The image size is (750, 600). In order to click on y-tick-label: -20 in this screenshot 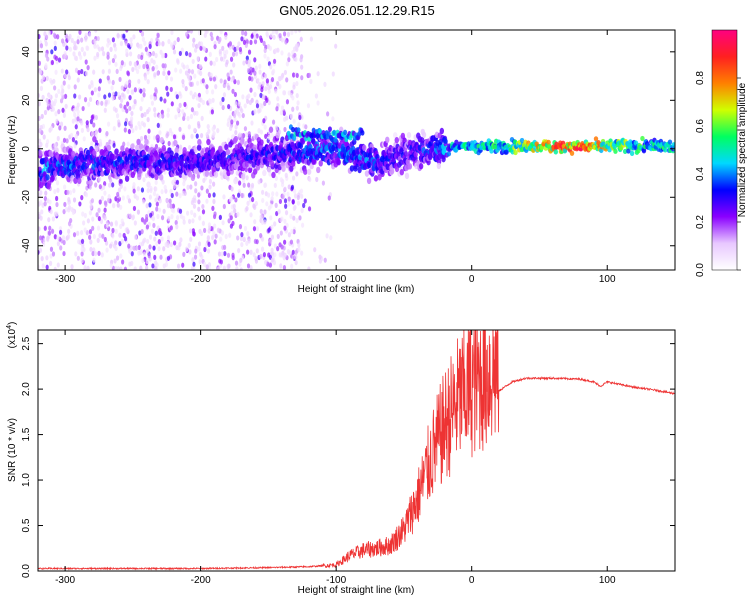, I will do `click(26, 197)`.